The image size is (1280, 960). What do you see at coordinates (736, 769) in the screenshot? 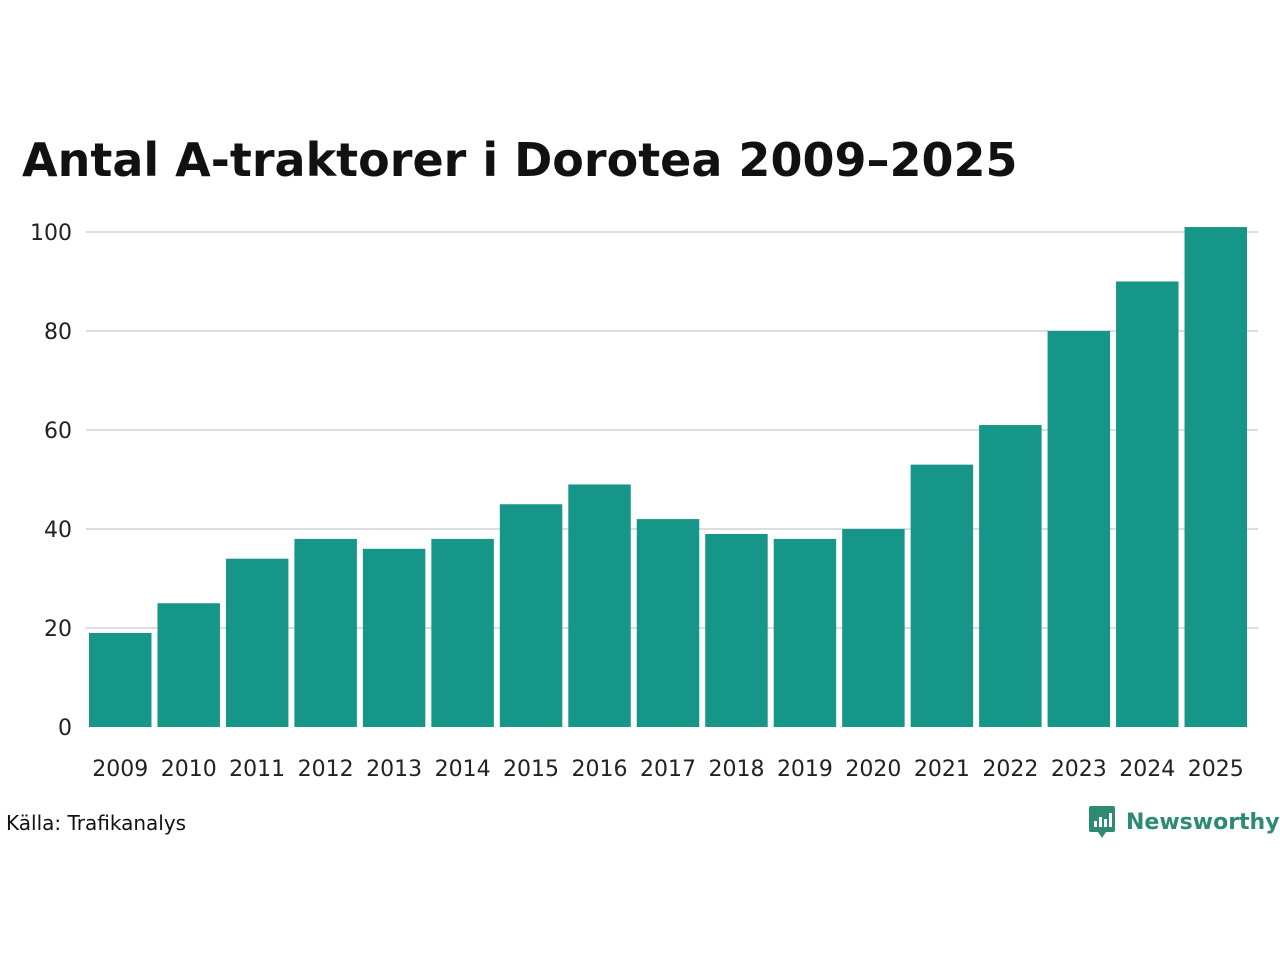
I see `x-tick-label: 2018` at bounding box center [736, 769].